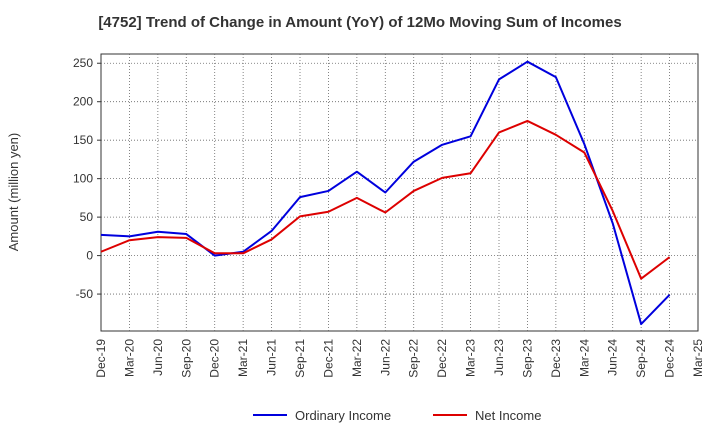  I want to click on x-tick-label: Sep-20, so click(186, 358).